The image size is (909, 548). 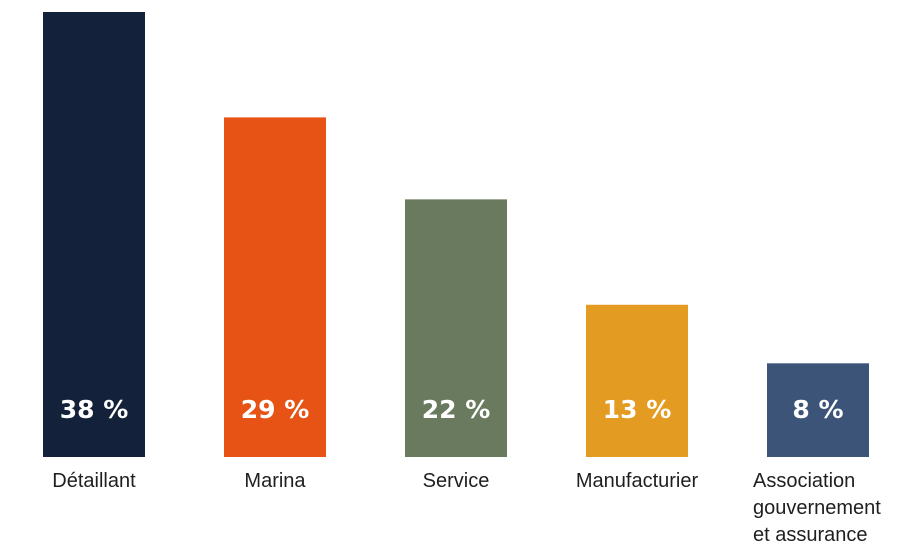 I want to click on category-label-5: Association gouvernement et assurance, so click(x=817, y=508).